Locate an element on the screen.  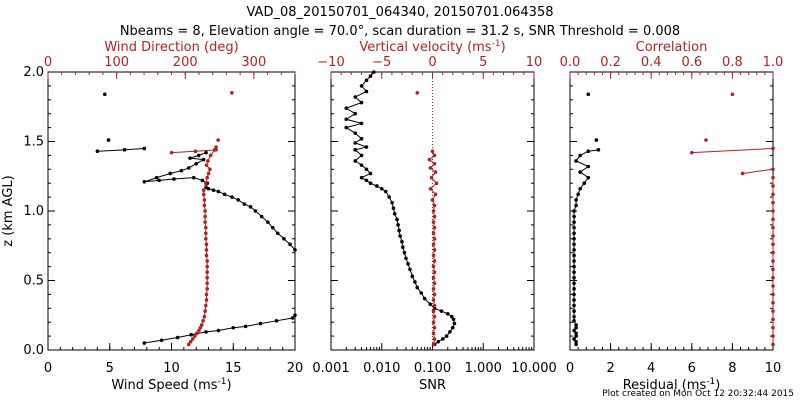
x-tick-label: 0.010 is located at coordinates (381, 368).